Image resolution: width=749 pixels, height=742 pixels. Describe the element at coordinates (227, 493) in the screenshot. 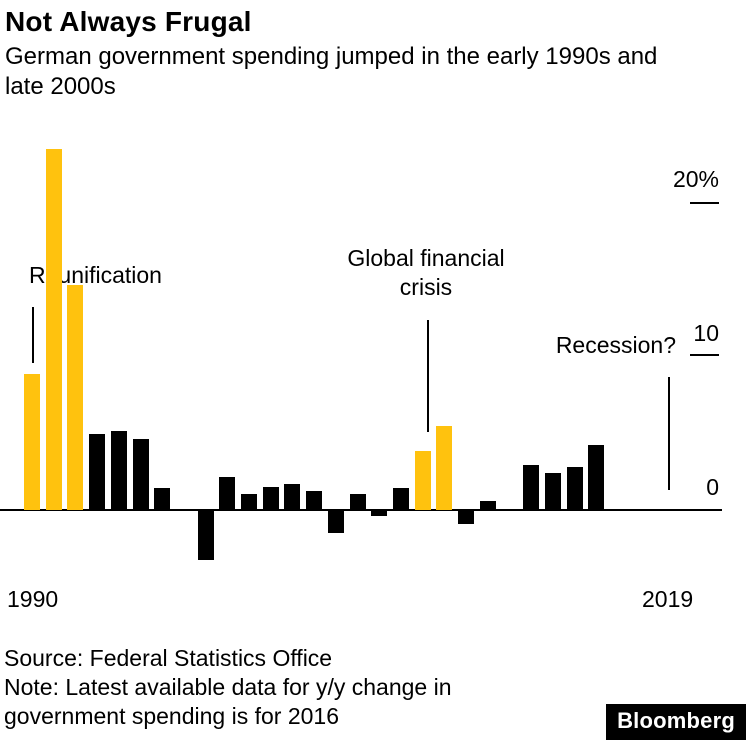

I see `bar-1999` at that location.